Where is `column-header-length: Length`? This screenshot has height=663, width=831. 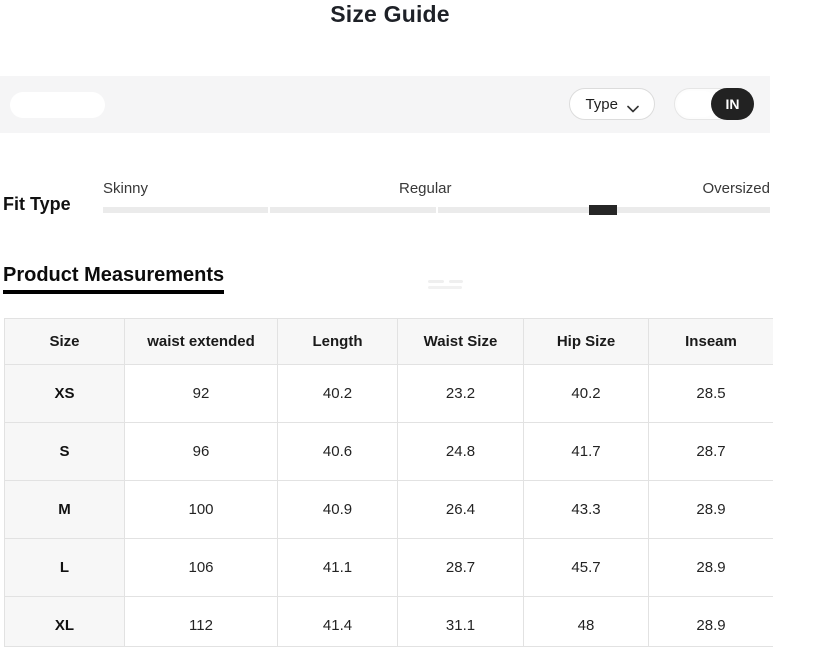 column-header-length: Length is located at coordinates (337, 341).